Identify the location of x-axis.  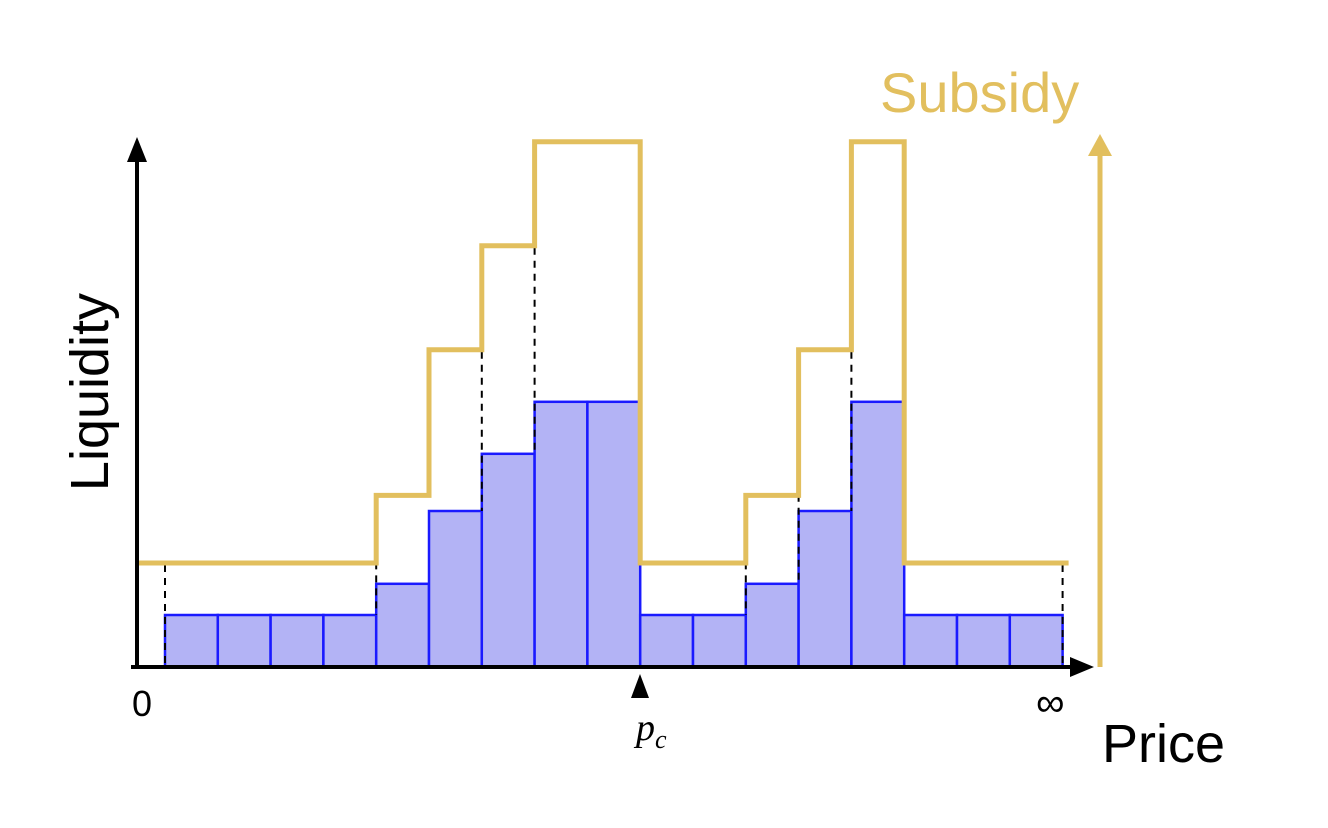
(612, 667).